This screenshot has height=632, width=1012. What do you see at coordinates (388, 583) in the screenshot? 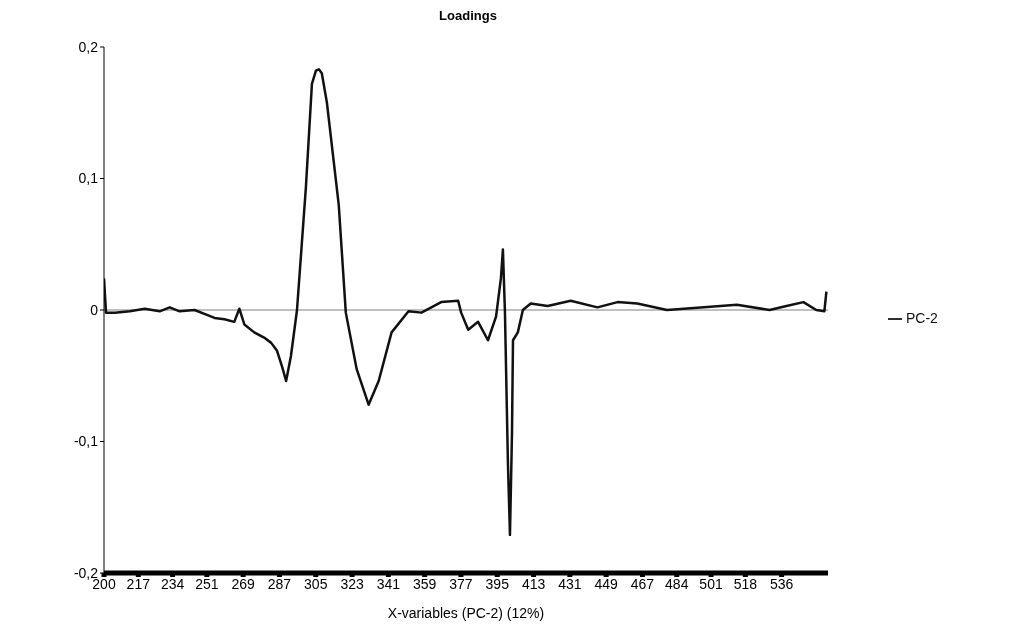
I see `x-tick-label: 341` at bounding box center [388, 583].